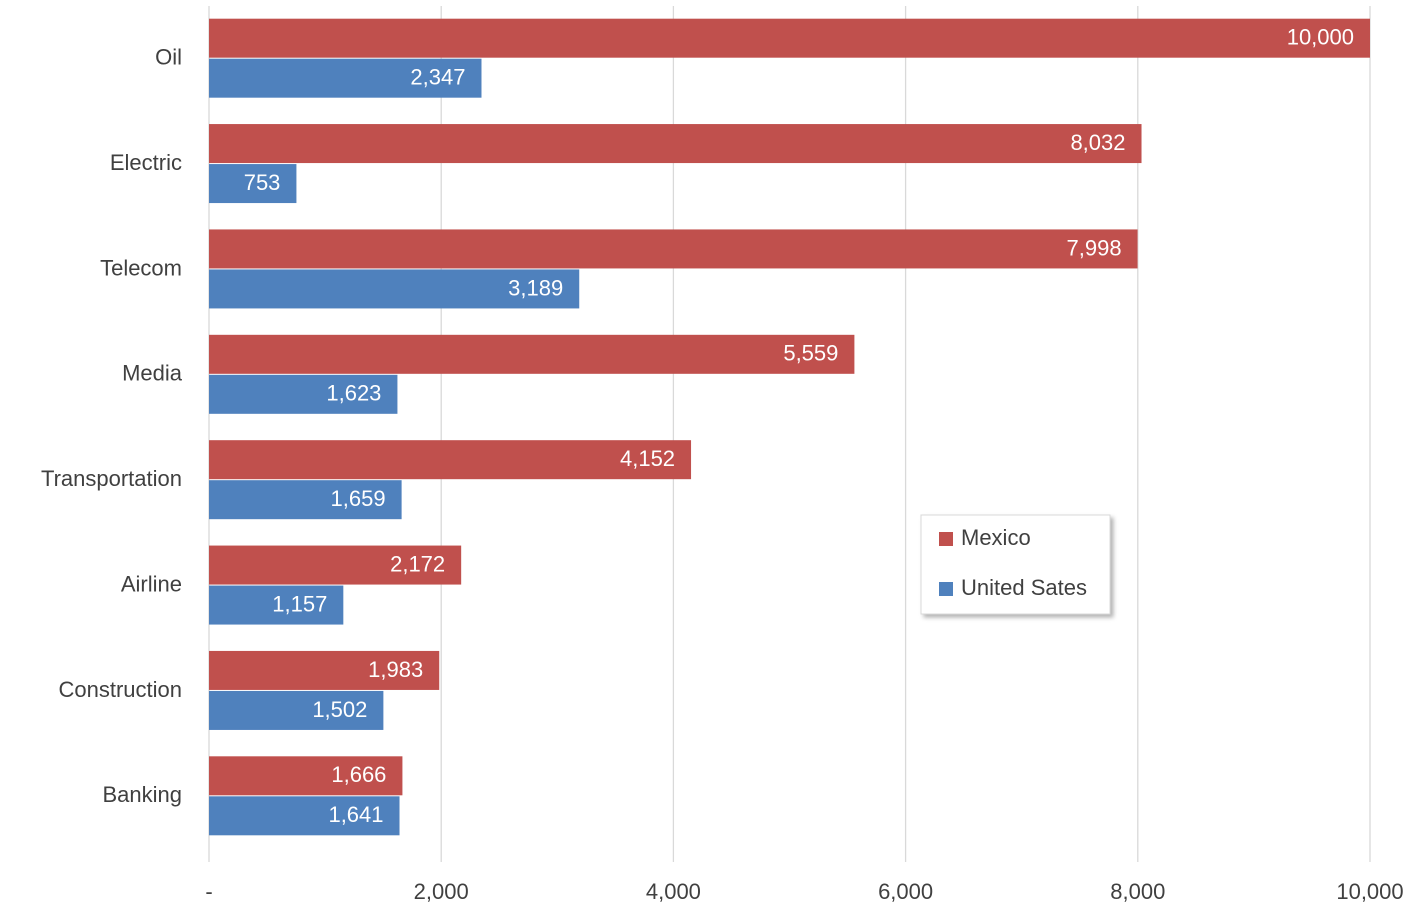 The height and width of the screenshot is (909, 1418). Describe the element at coordinates (437, 77) in the screenshot. I see `value-label: 2,347` at that location.